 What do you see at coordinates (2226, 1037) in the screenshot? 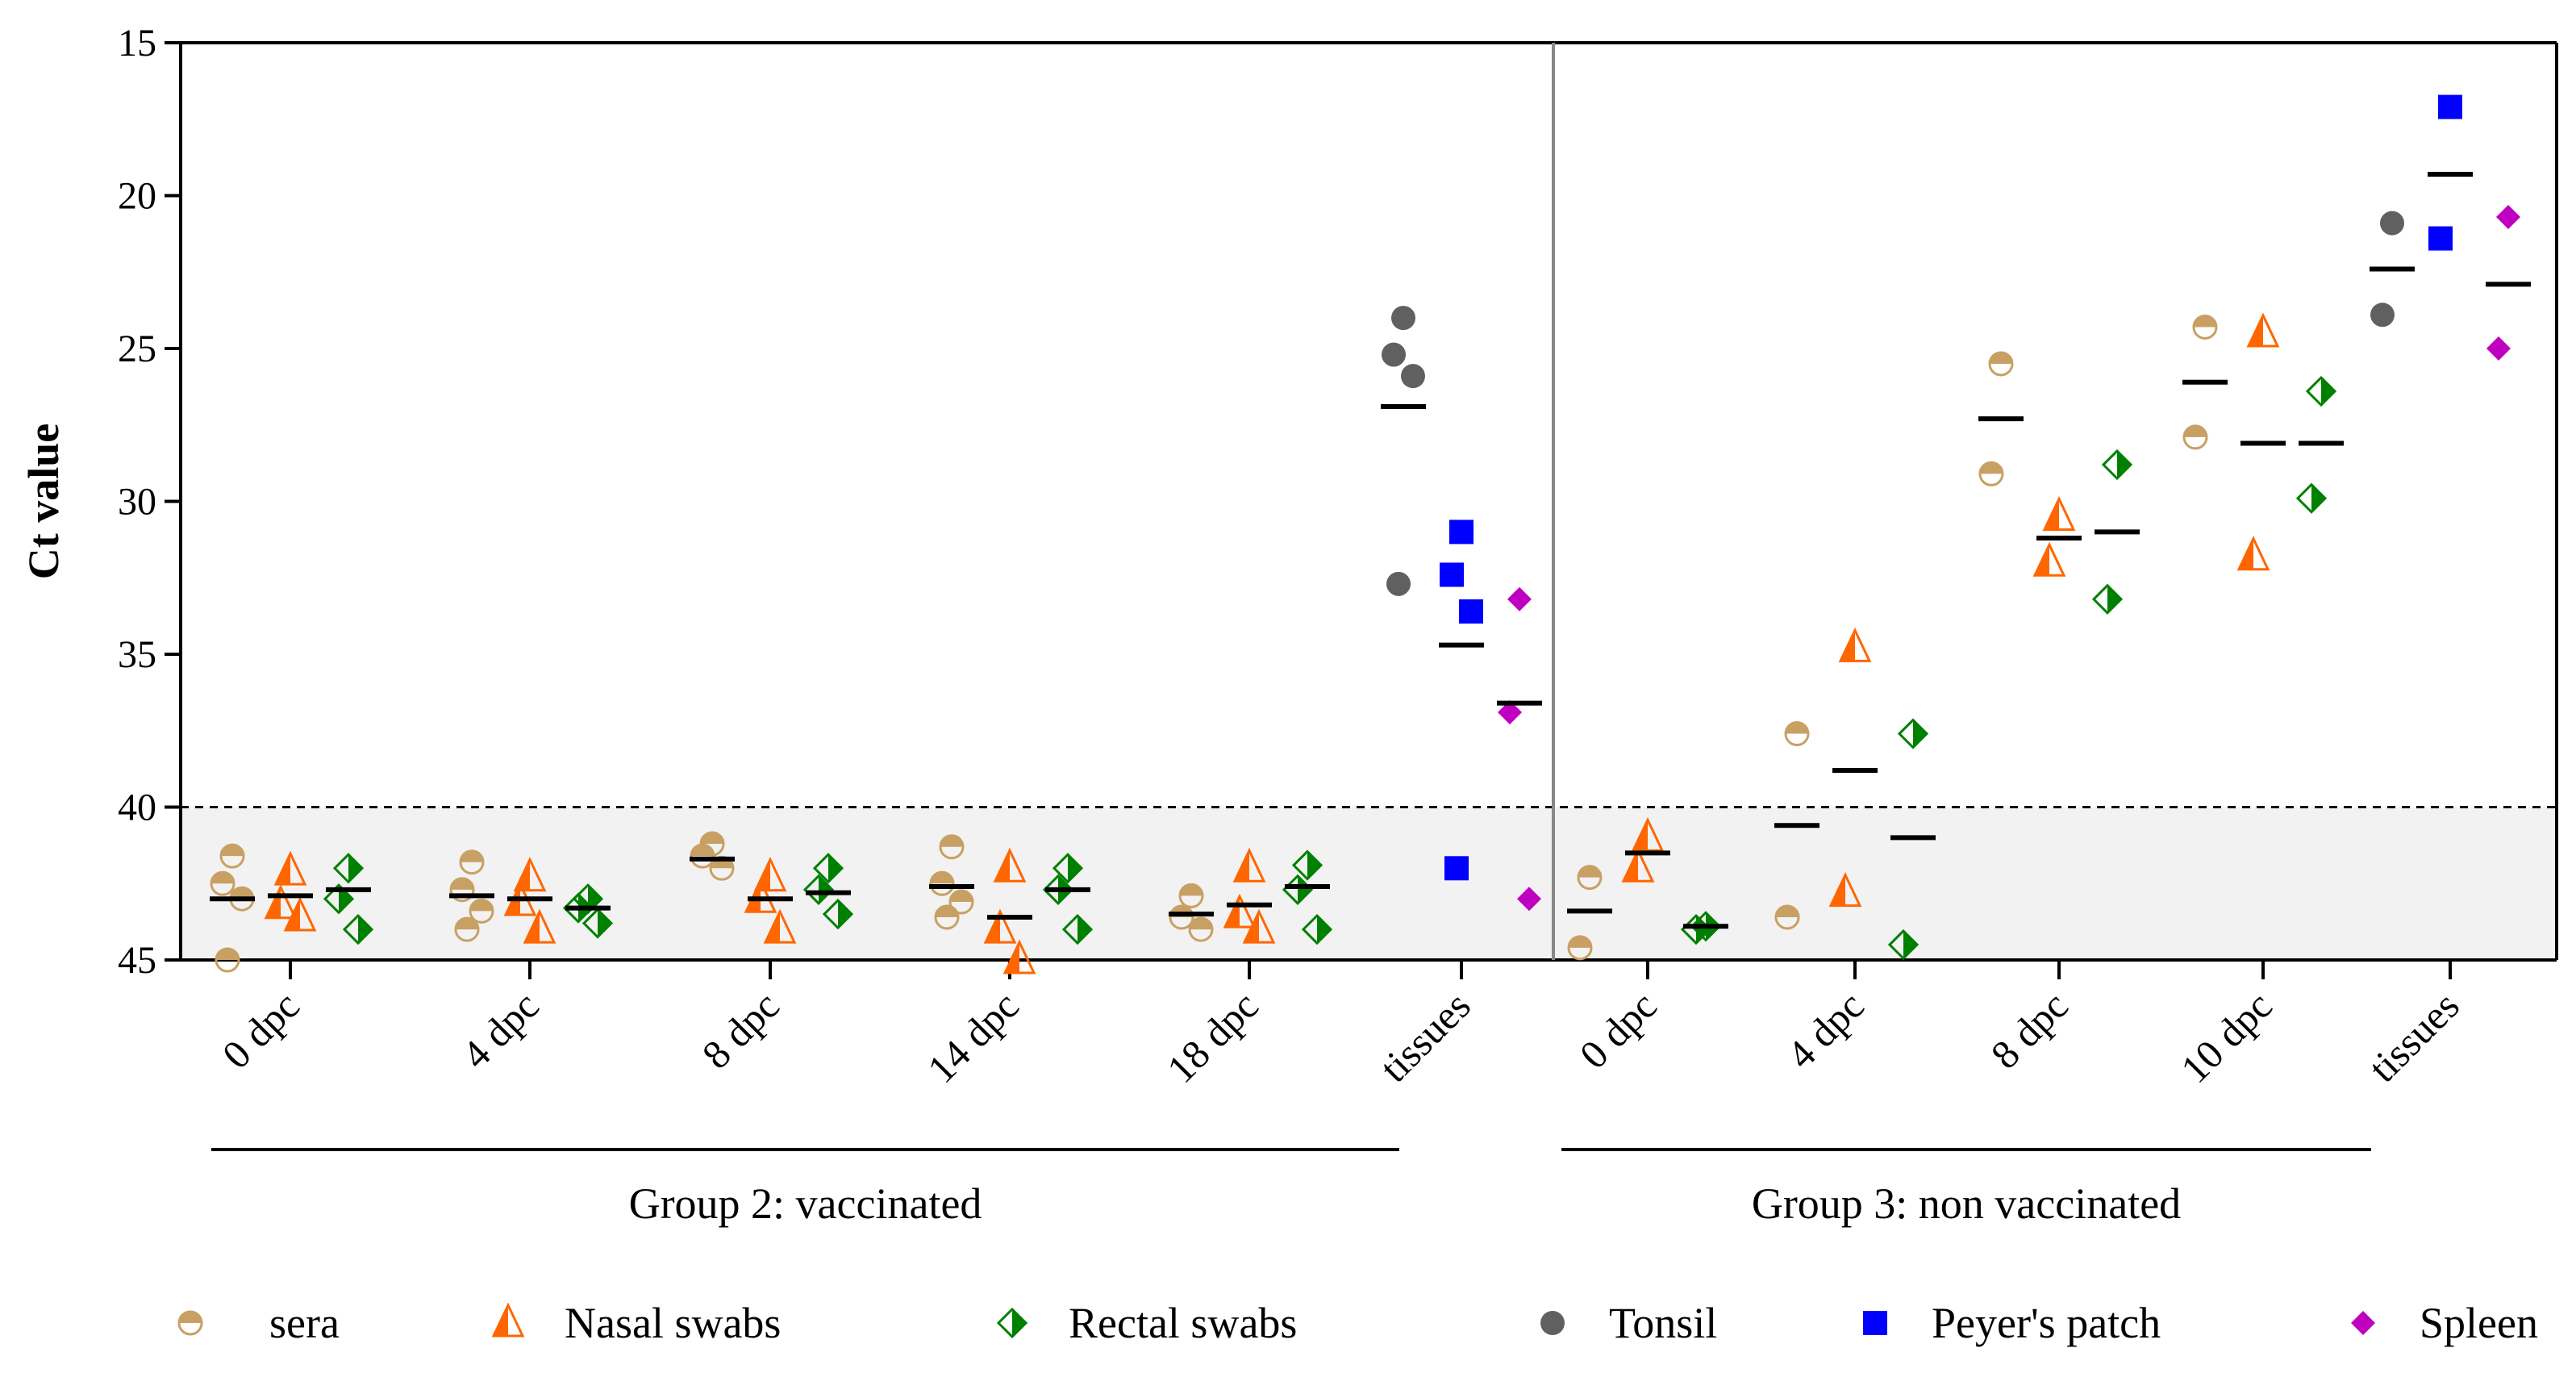
I see `x-tick-label: 10 dpc` at bounding box center [2226, 1037].